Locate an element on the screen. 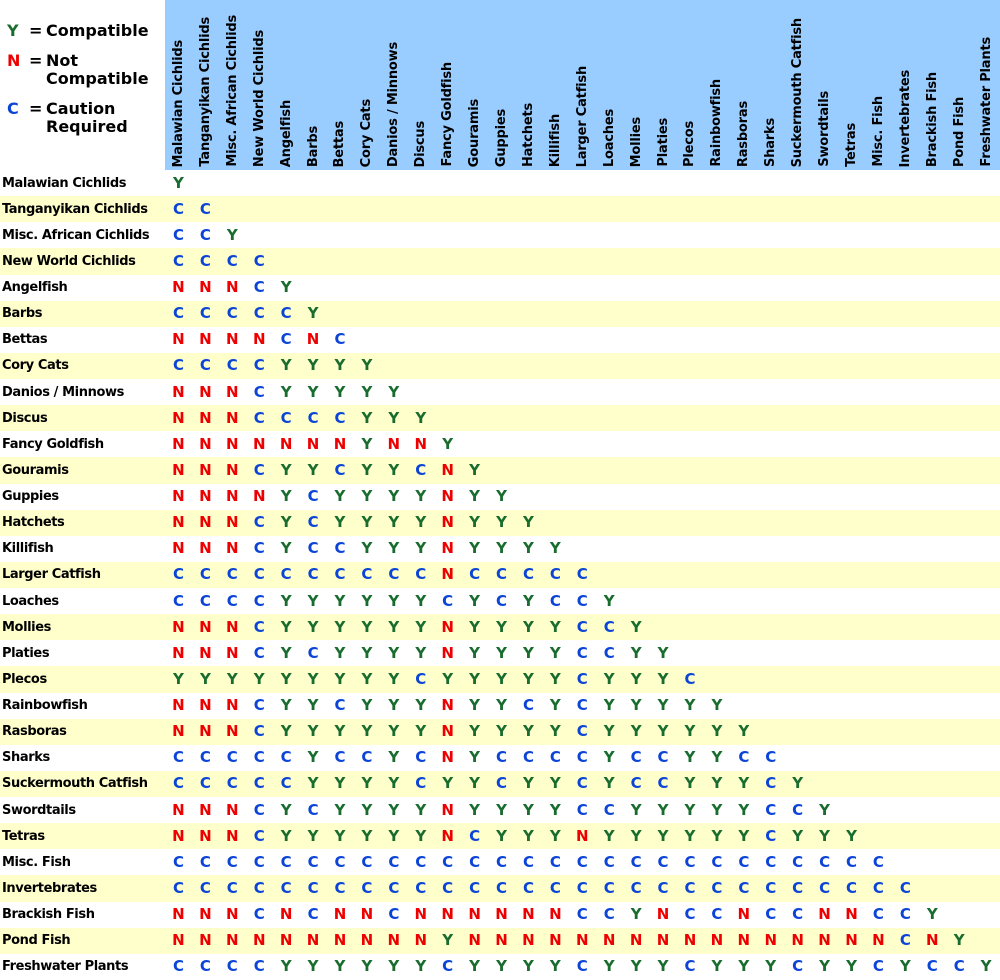 This screenshot has height=980, width=1000. row-label: Fancy Goldfish is located at coordinates (53, 444).